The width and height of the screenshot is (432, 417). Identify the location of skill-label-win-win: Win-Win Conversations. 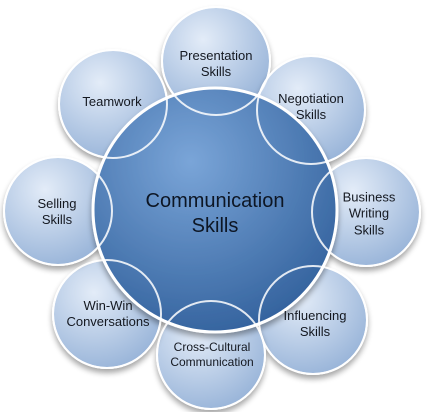
(108, 313).